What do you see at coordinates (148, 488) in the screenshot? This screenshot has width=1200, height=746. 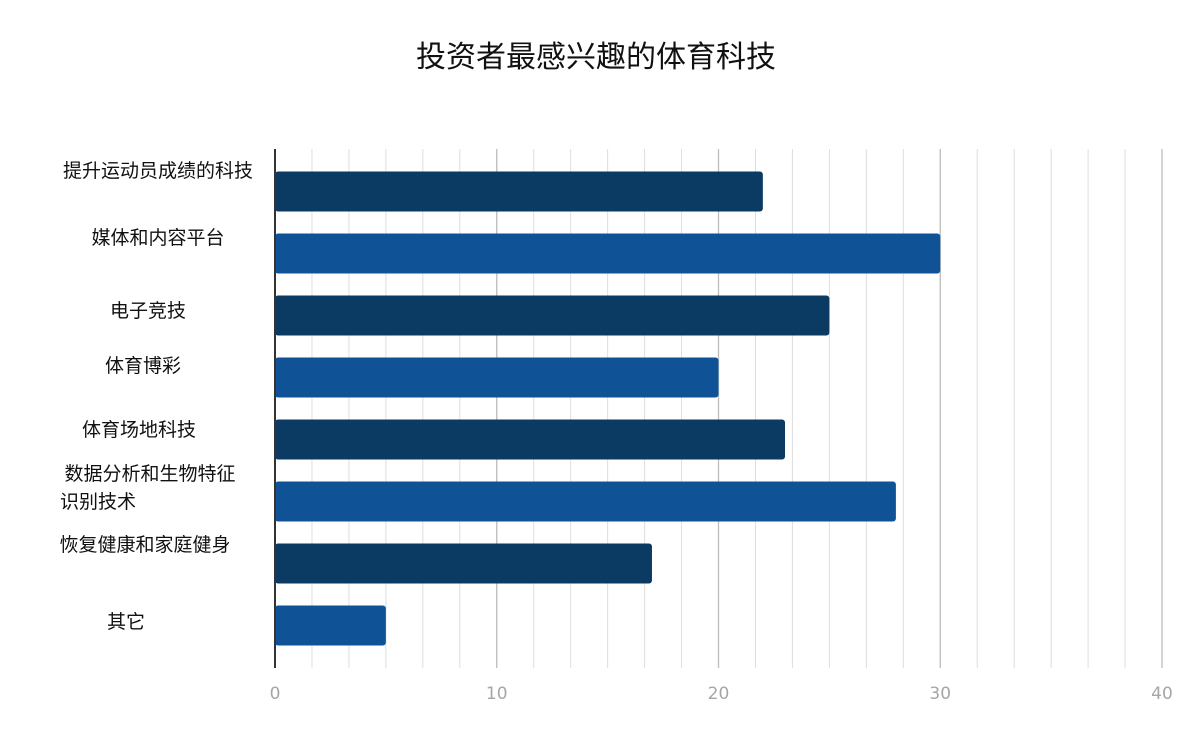 I see `category-label: 数据分析和生物特征识别技术` at bounding box center [148, 488].